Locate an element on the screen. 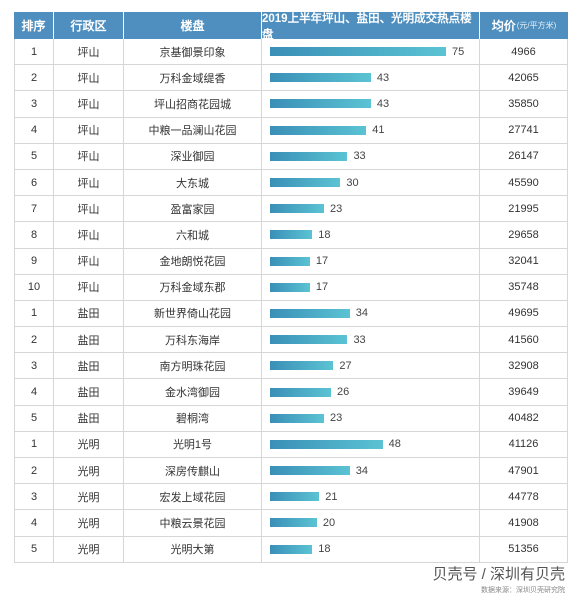 This screenshot has width=585, height=595. price-cell: 40482 is located at coordinates (524, 418).